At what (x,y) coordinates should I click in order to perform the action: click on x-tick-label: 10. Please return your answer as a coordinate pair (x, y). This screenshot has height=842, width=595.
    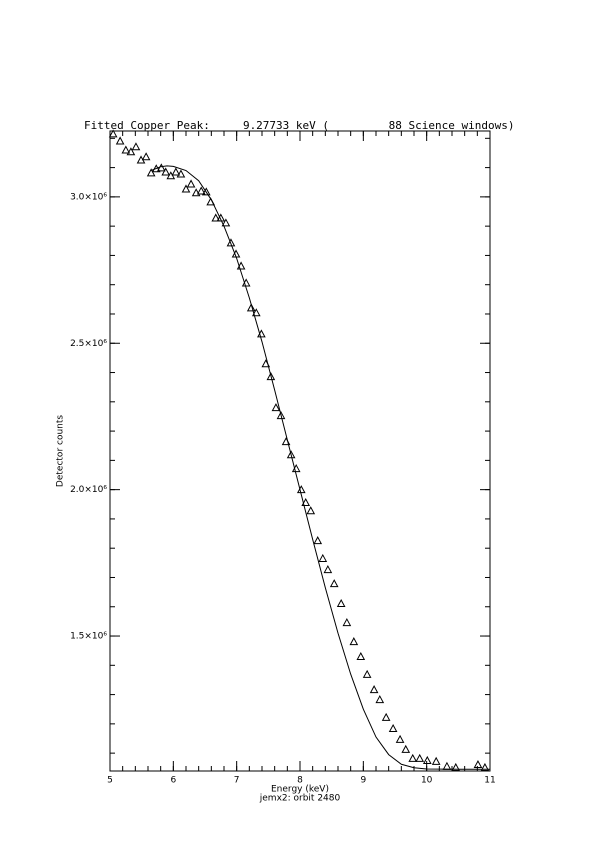
    Looking at the image, I should click on (427, 781).